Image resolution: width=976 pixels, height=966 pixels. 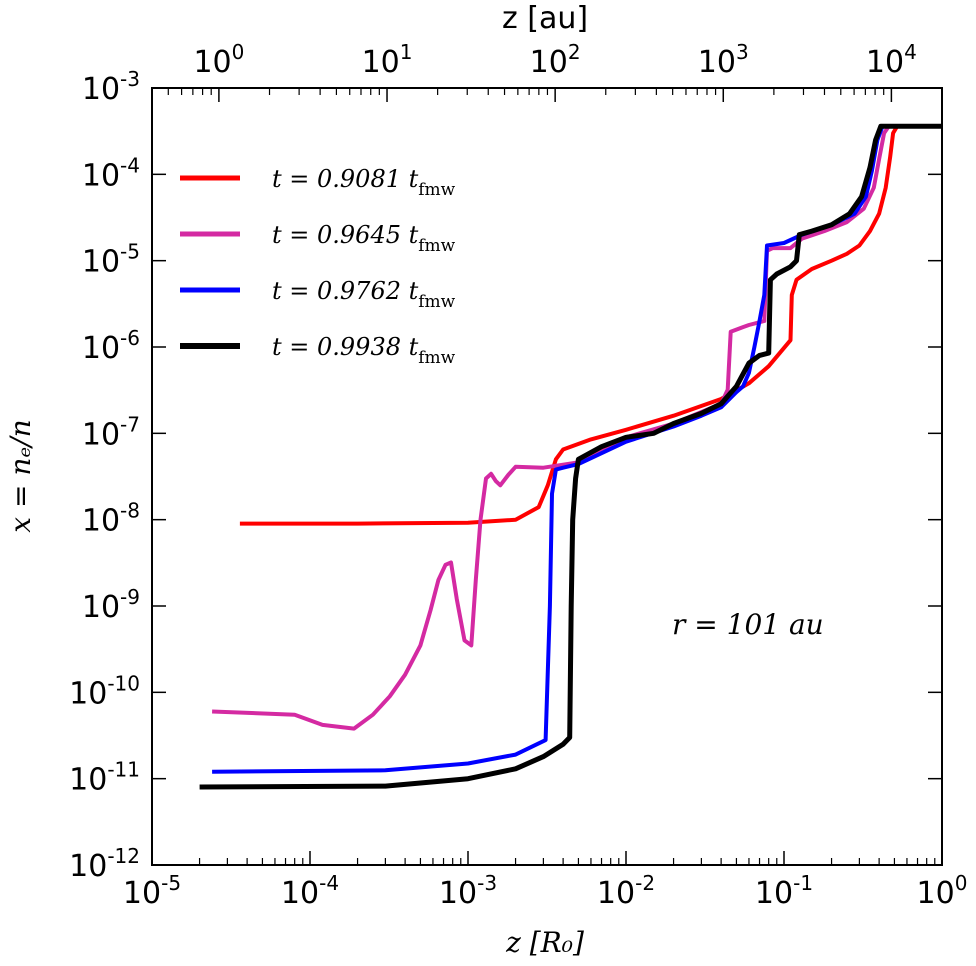 I want to click on y-tick-label: 10⁻⁶, so click(x=111, y=346).